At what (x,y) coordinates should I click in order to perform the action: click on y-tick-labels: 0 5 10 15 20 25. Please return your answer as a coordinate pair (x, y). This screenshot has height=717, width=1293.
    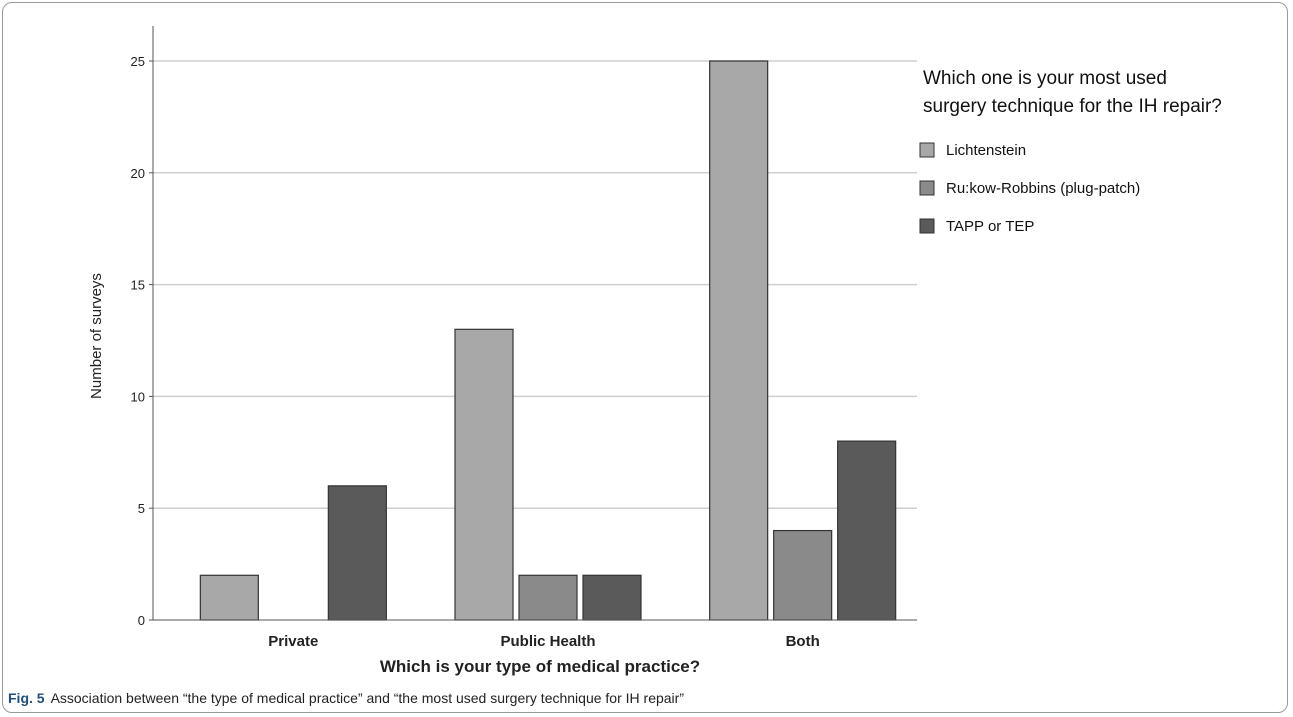
    Looking at the image, I should click on (142, 341).